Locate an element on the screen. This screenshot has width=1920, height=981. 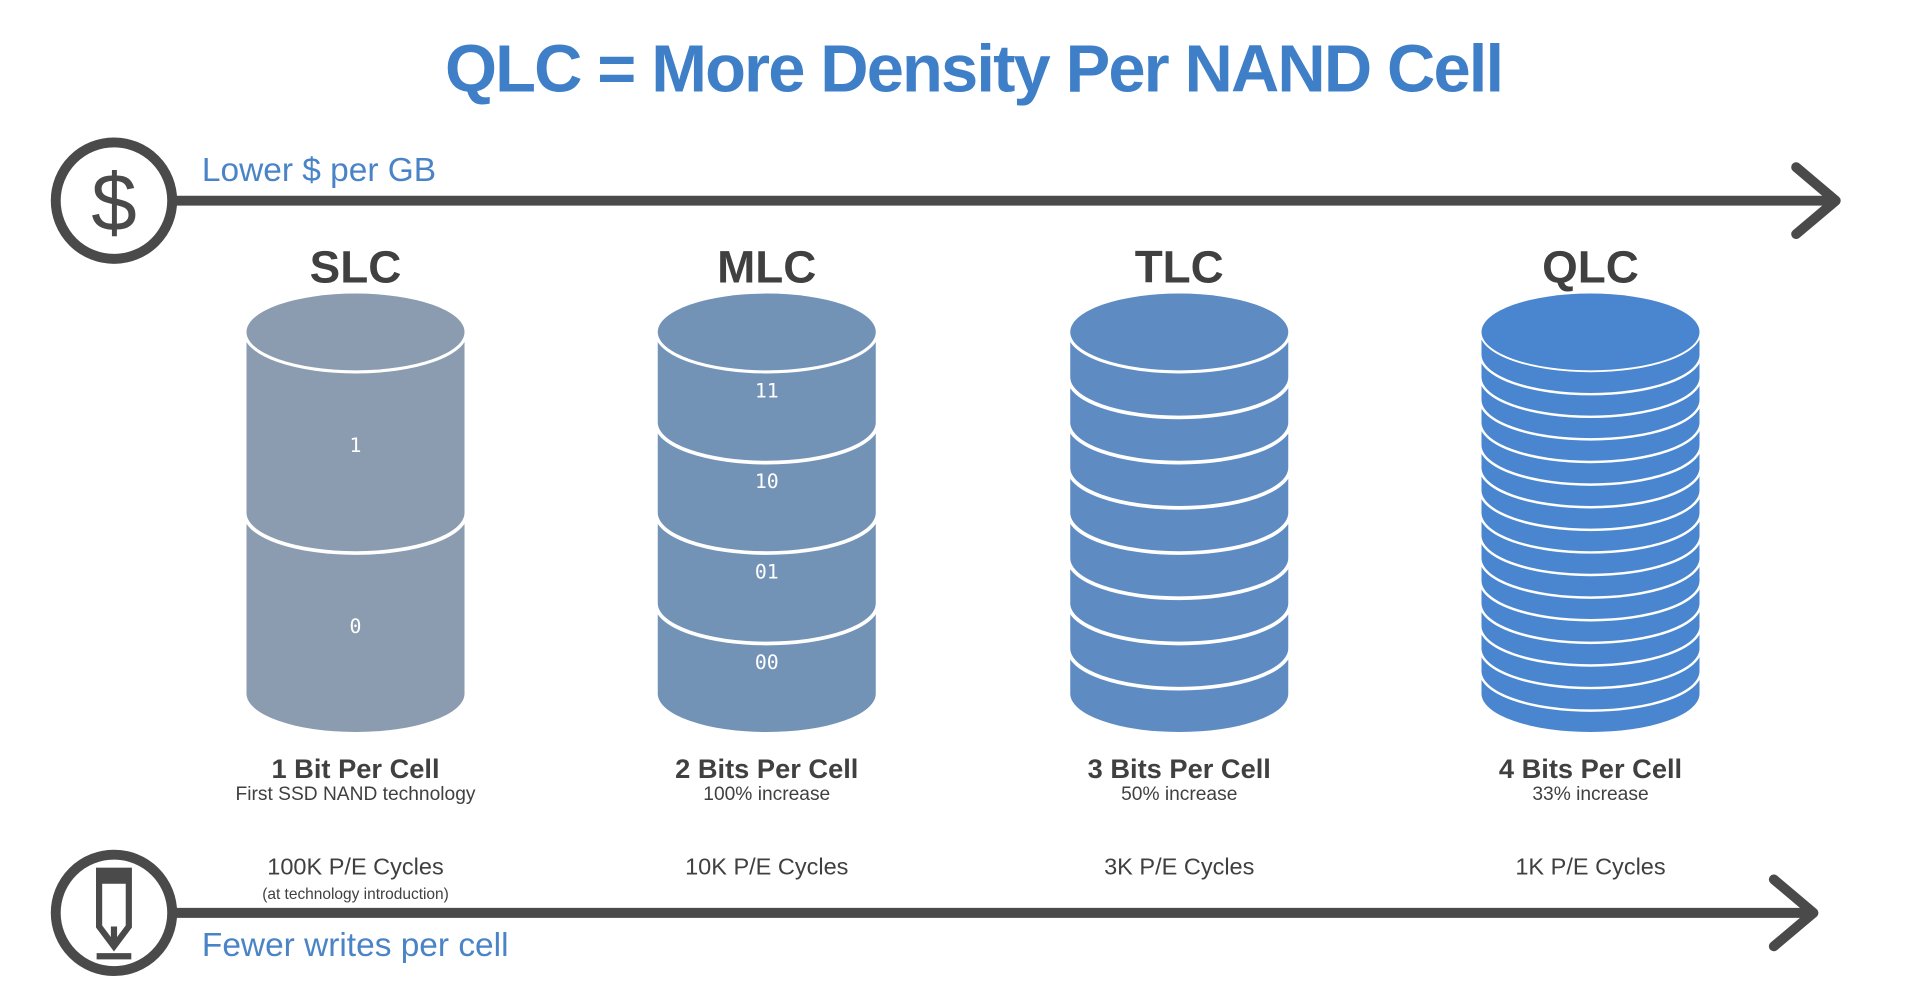
cell-state-label: 01 is located at coordinates (767, 572).